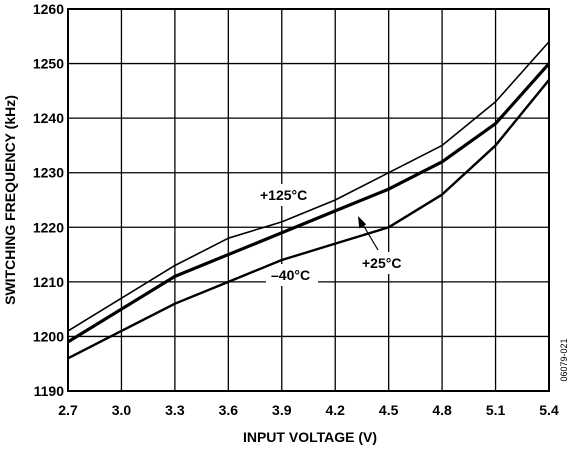 The height and width of the screenshot is (450, 569). Describe the element at coordinates (310, 437) in the screenshot. I see `x-axis-title: INPUT VOLTAGE (V)` at that location.